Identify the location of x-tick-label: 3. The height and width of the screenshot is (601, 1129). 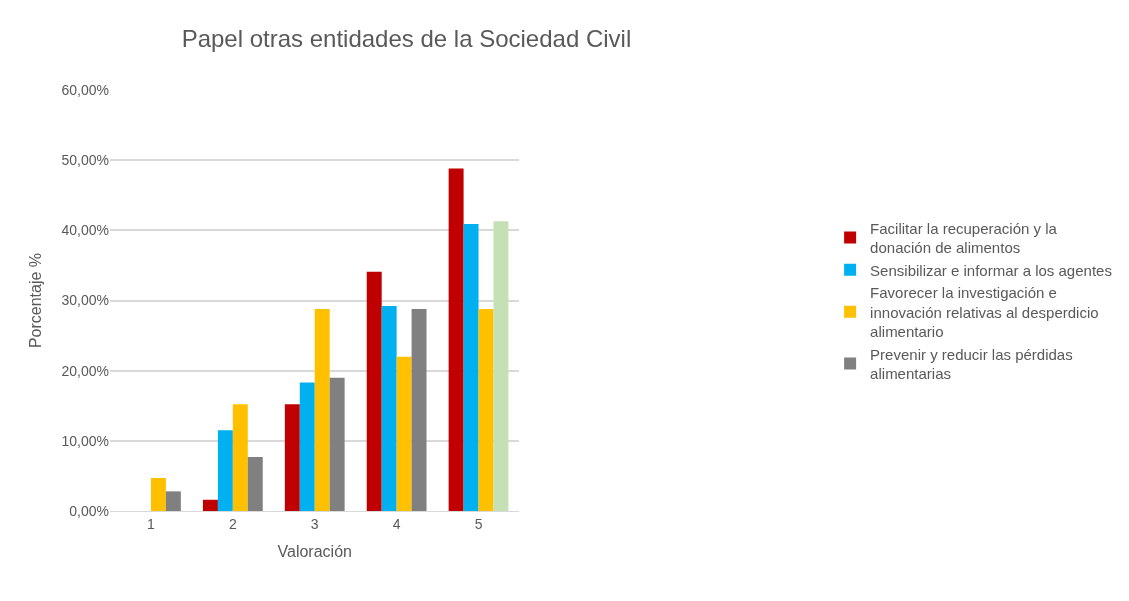
(314, 523).